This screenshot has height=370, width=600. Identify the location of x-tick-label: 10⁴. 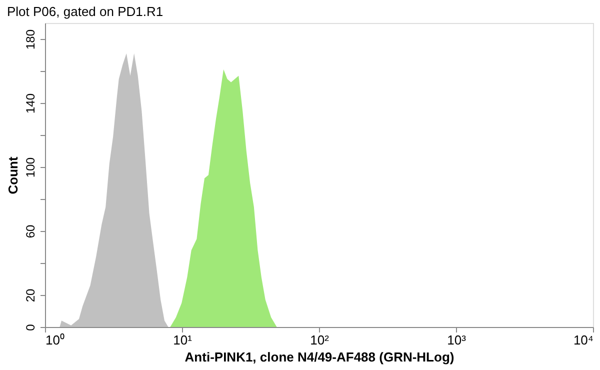
(583, 340).